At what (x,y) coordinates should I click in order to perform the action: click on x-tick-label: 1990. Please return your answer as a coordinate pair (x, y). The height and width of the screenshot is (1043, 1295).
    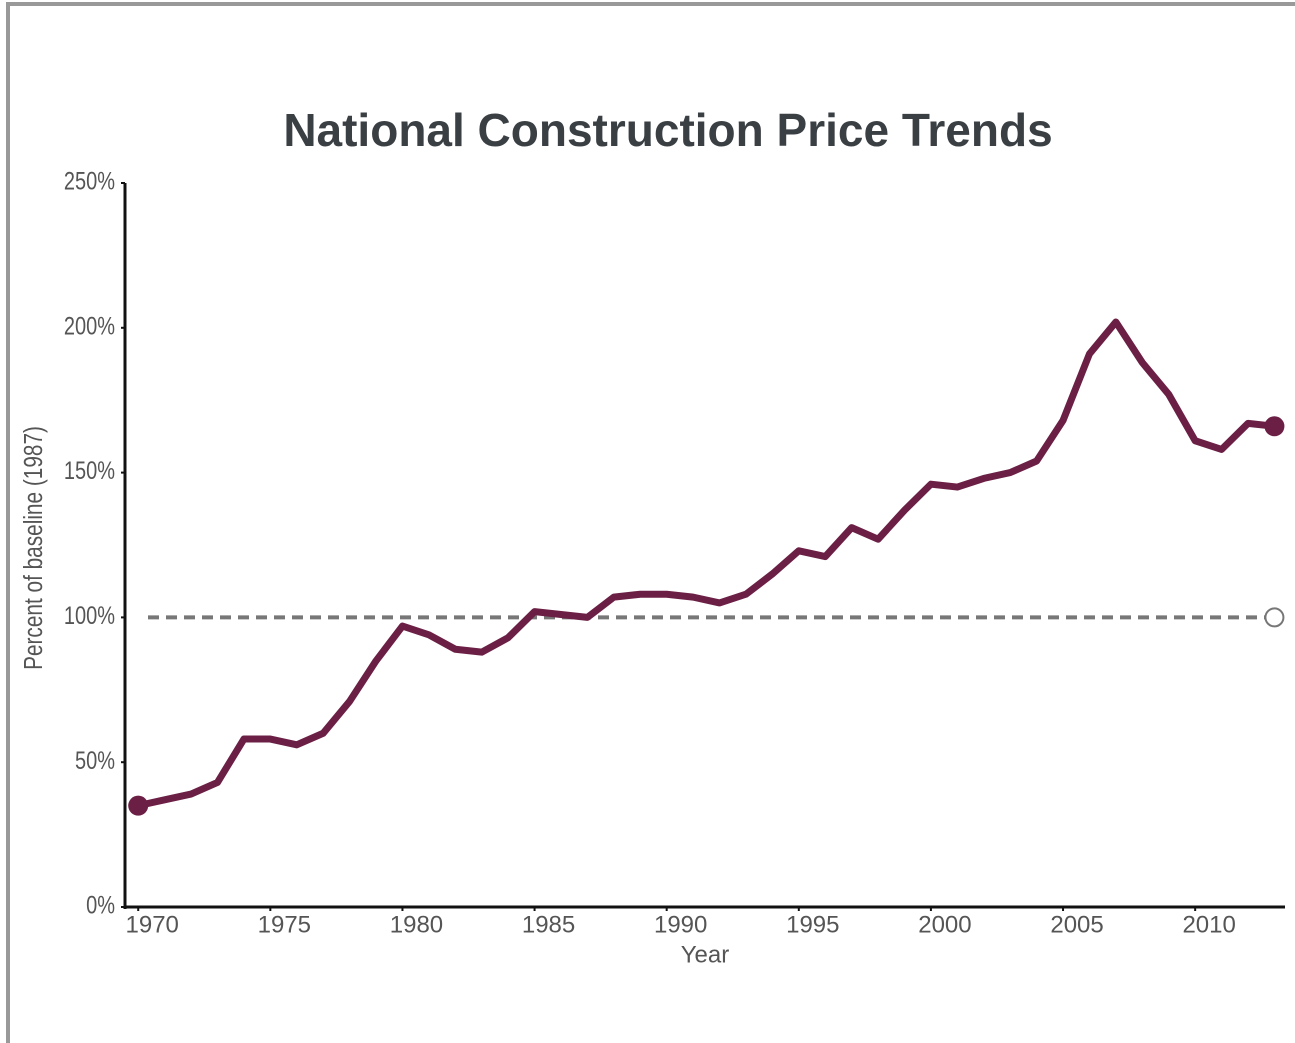
    Looking at the image, I should click on (680, 924).